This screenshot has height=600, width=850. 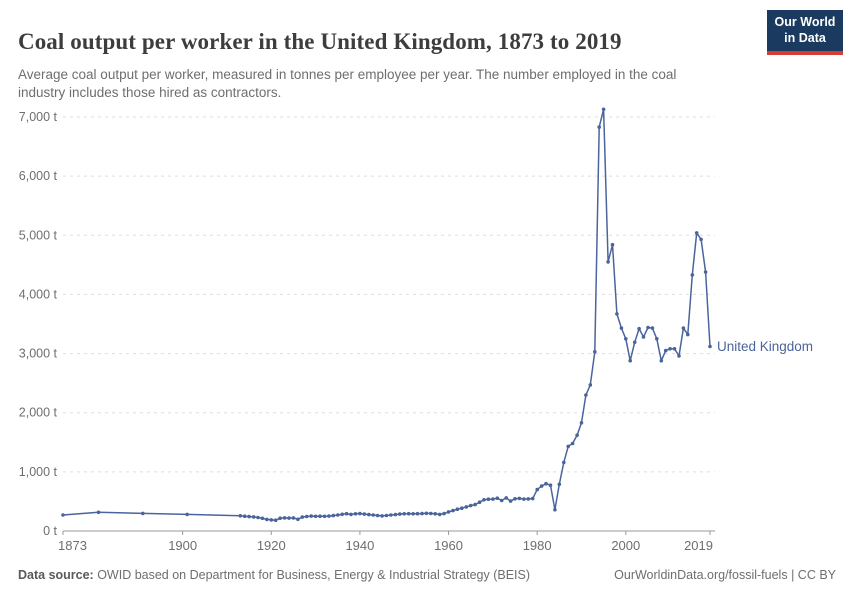 What do you see at coordinates (701, 575) in the screenshot?
I see `owid-url-link: OurWorldinData.org/fossil-fuels` at bounding box center [701, 575].